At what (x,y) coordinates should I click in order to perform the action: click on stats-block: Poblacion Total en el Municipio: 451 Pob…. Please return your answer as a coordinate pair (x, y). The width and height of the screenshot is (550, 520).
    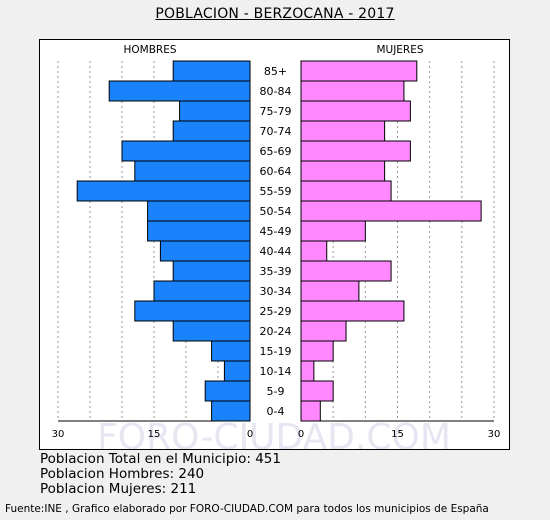
    Looking at the image, I should click on (160, 474).